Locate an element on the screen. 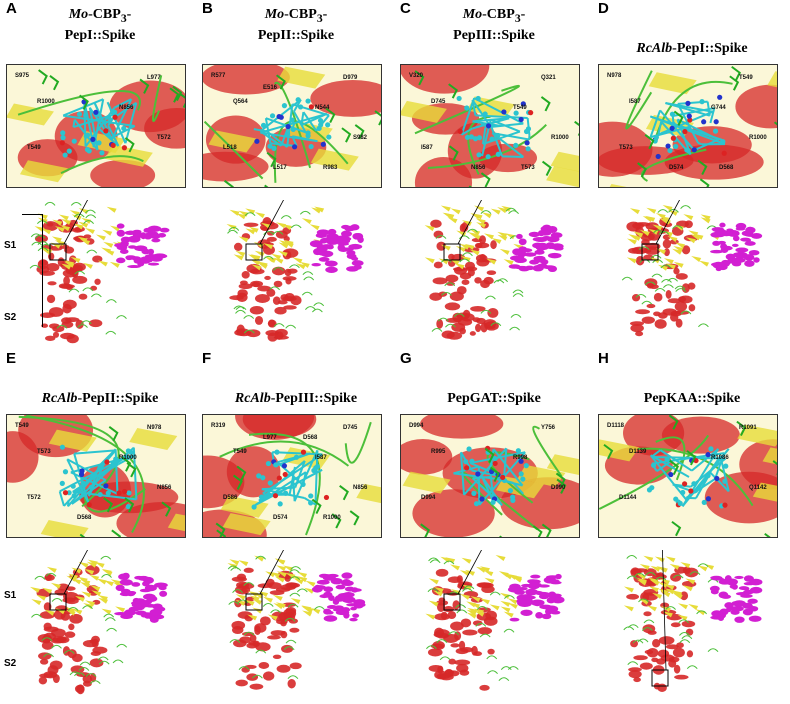  title-main: -PepI::Spike is located at coordinates (710, 48).